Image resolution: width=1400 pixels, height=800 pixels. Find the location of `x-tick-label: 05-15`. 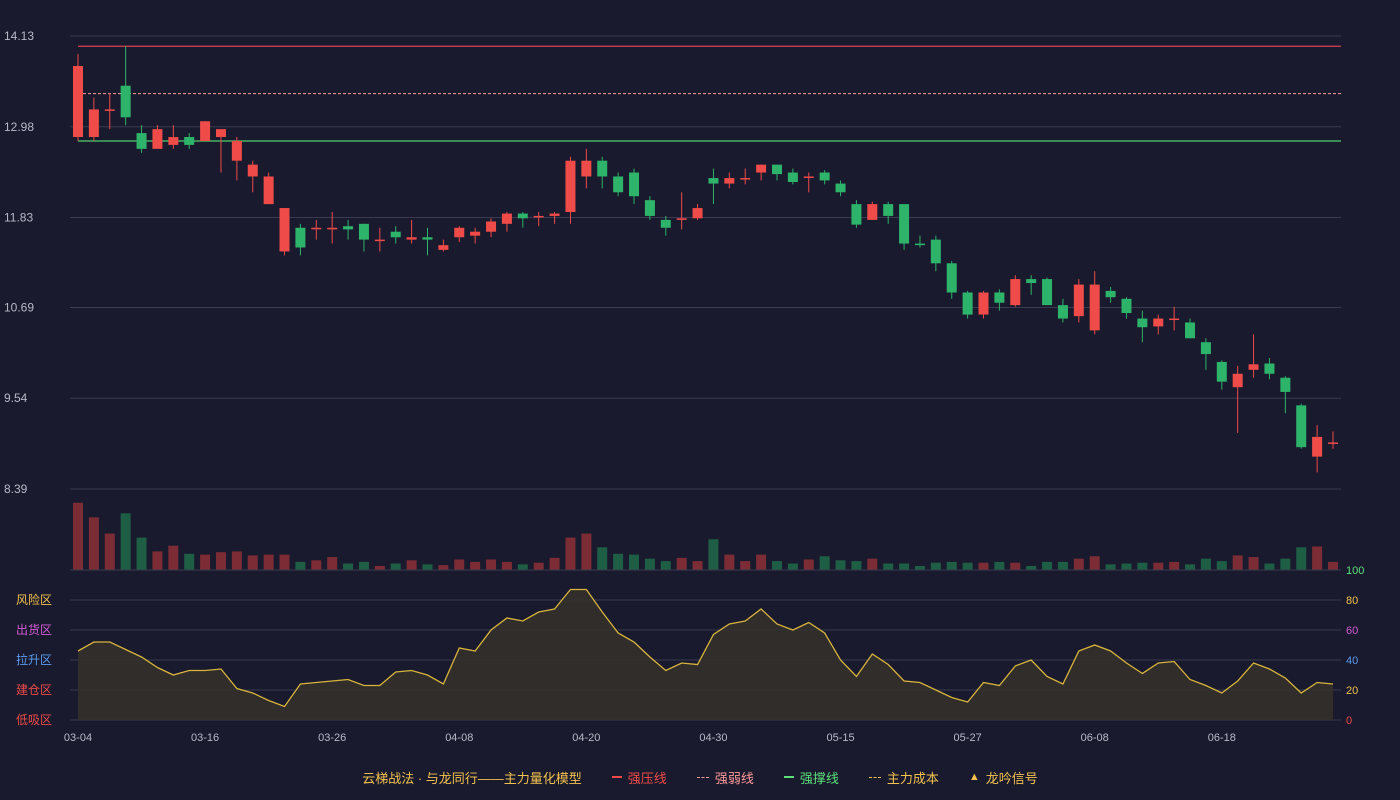

x-tick-label: 05-15 is located at coordinates (840, 738).